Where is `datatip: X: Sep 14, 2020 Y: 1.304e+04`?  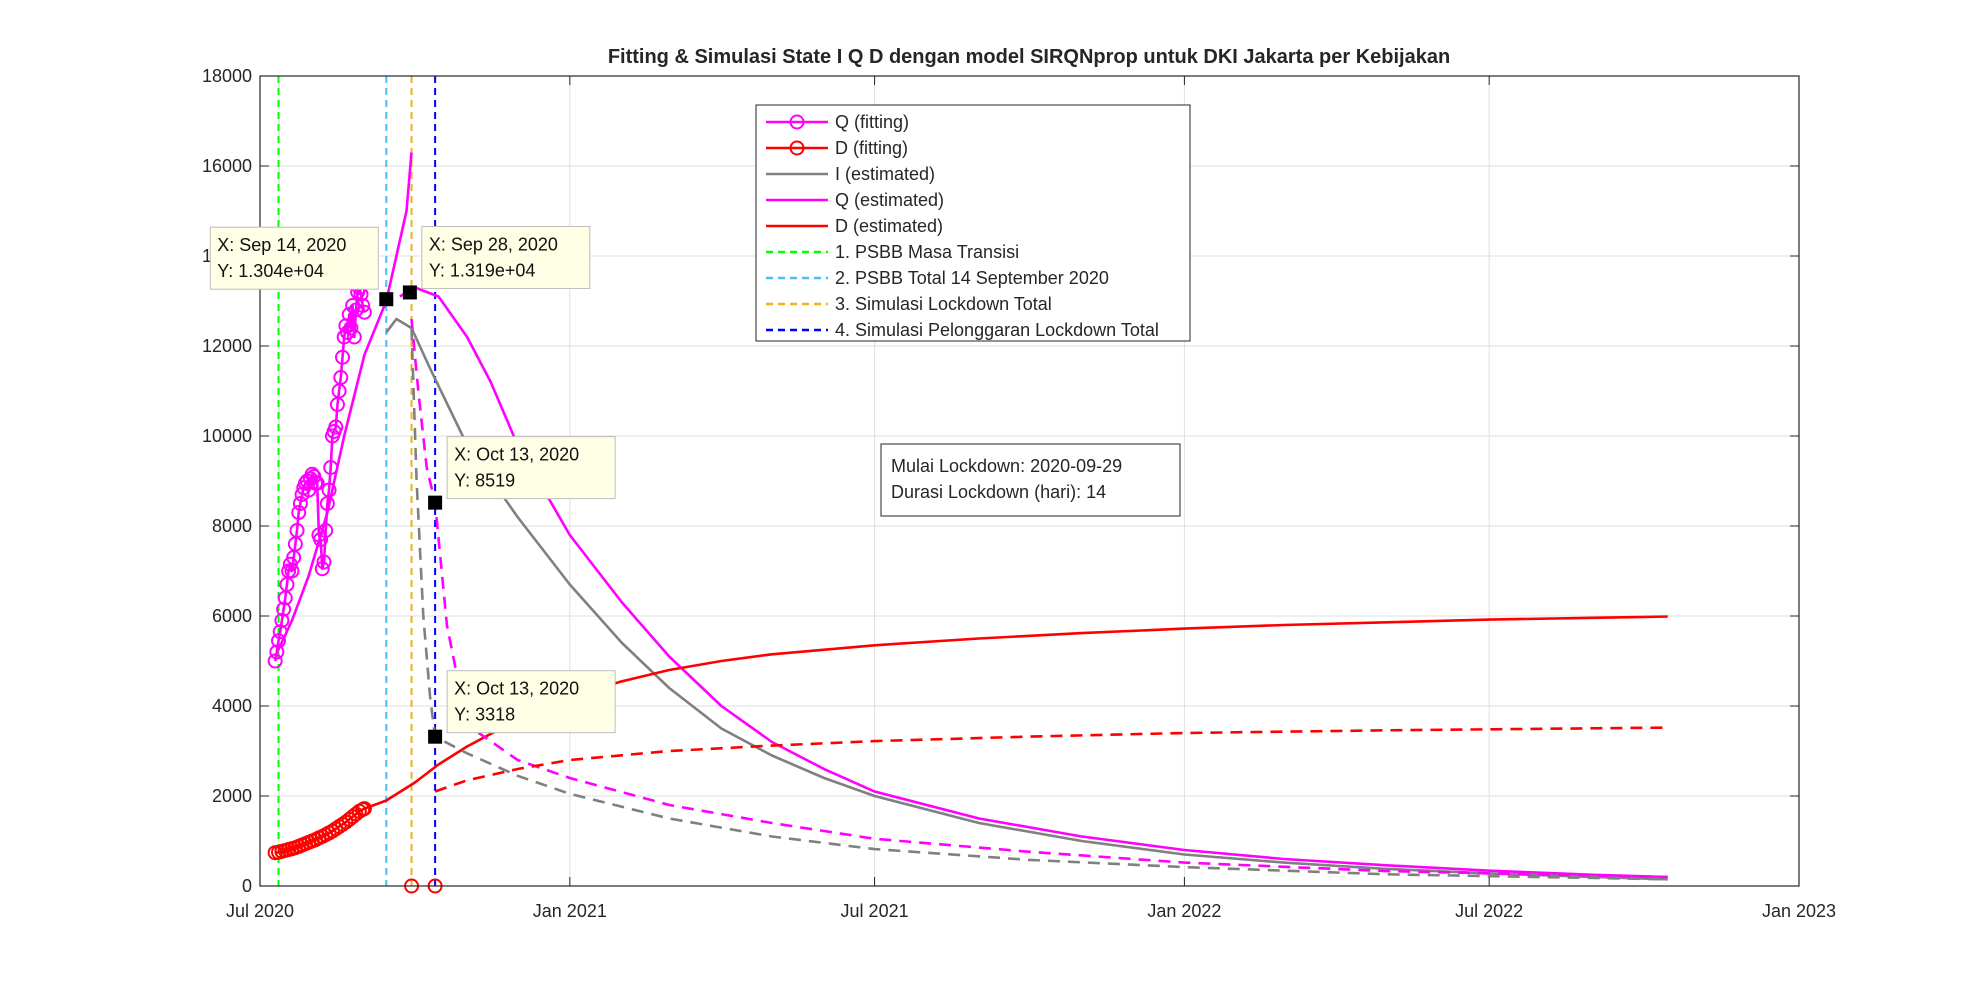
datatip: X: Sep 14, 2020 Y: 1.304e+04 is located at coordinates (301, 266).